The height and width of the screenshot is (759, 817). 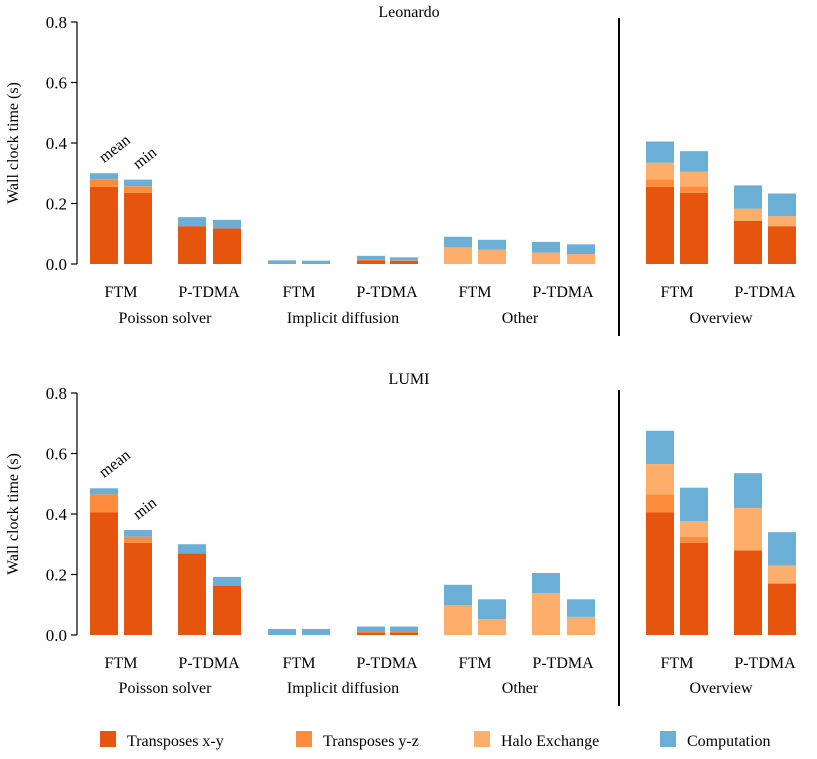 I want to click on legend-label: Transposes y-z, so click(x=371, y=741).